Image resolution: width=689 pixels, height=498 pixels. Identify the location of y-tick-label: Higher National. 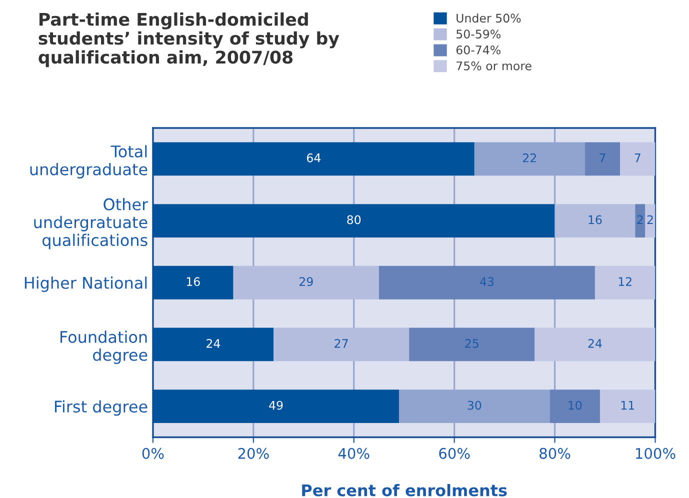
(85, 284).